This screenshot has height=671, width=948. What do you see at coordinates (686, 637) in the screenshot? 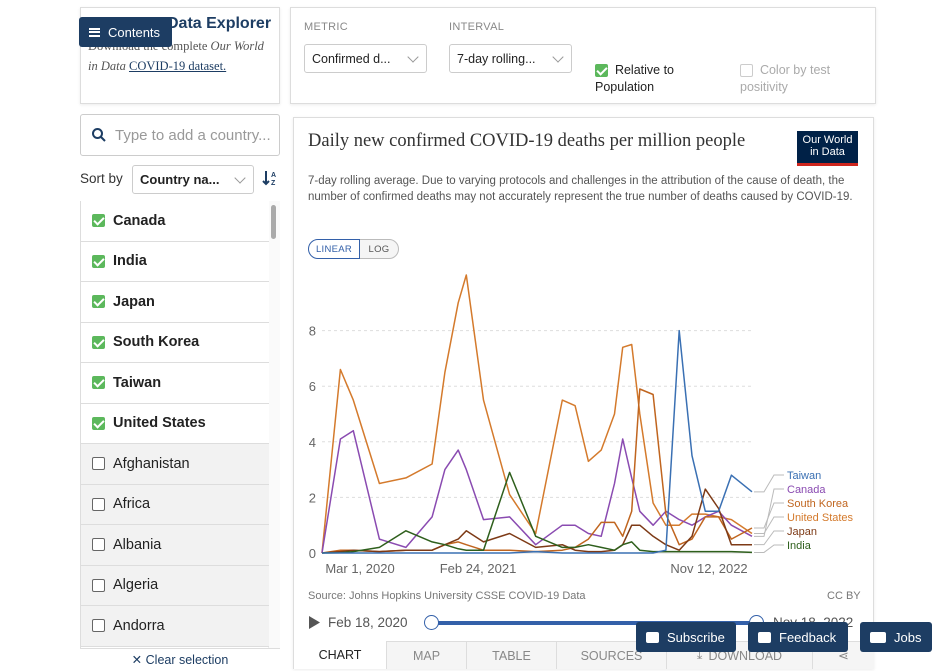
I see `subscribe-button: Subscribe` at bounding box center [686, 637].